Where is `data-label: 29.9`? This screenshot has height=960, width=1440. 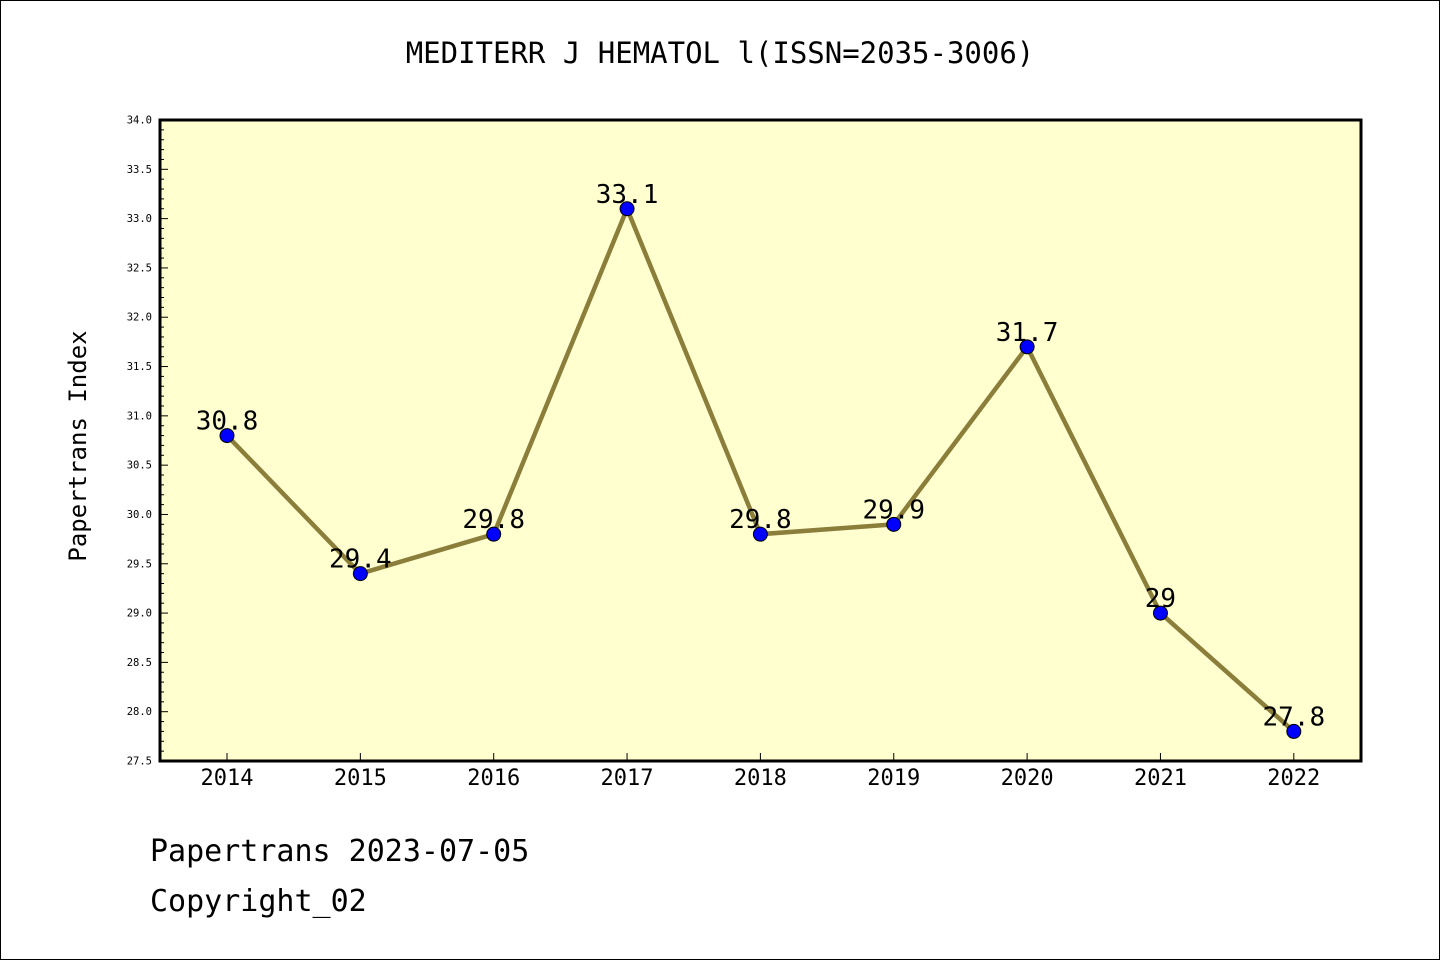
data-label: 29.9 is located at coordinates (893, 510).